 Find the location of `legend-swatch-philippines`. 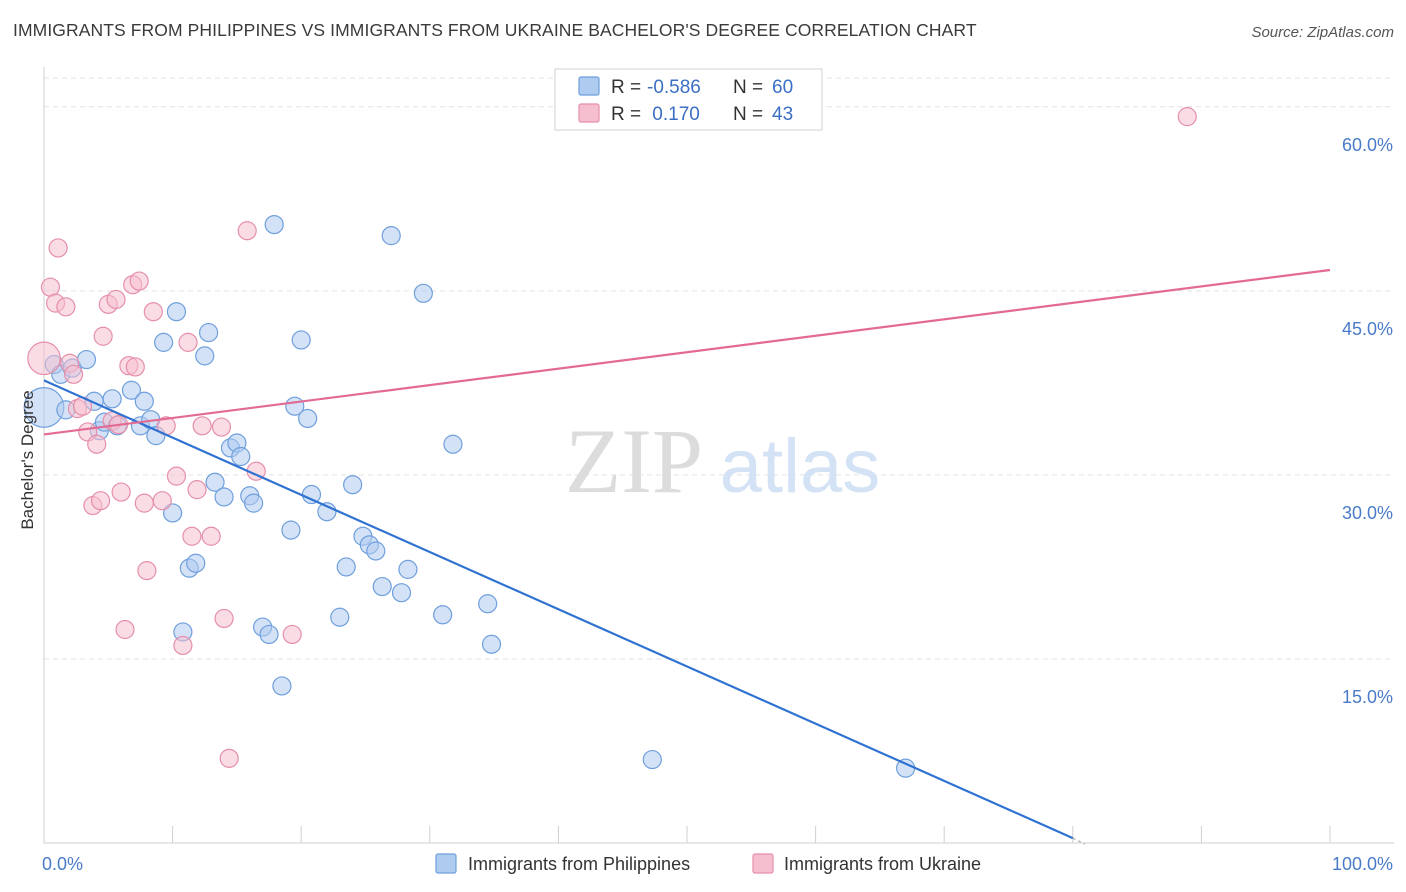

legend-swatch-philippines is located at coordinates (589, 86).